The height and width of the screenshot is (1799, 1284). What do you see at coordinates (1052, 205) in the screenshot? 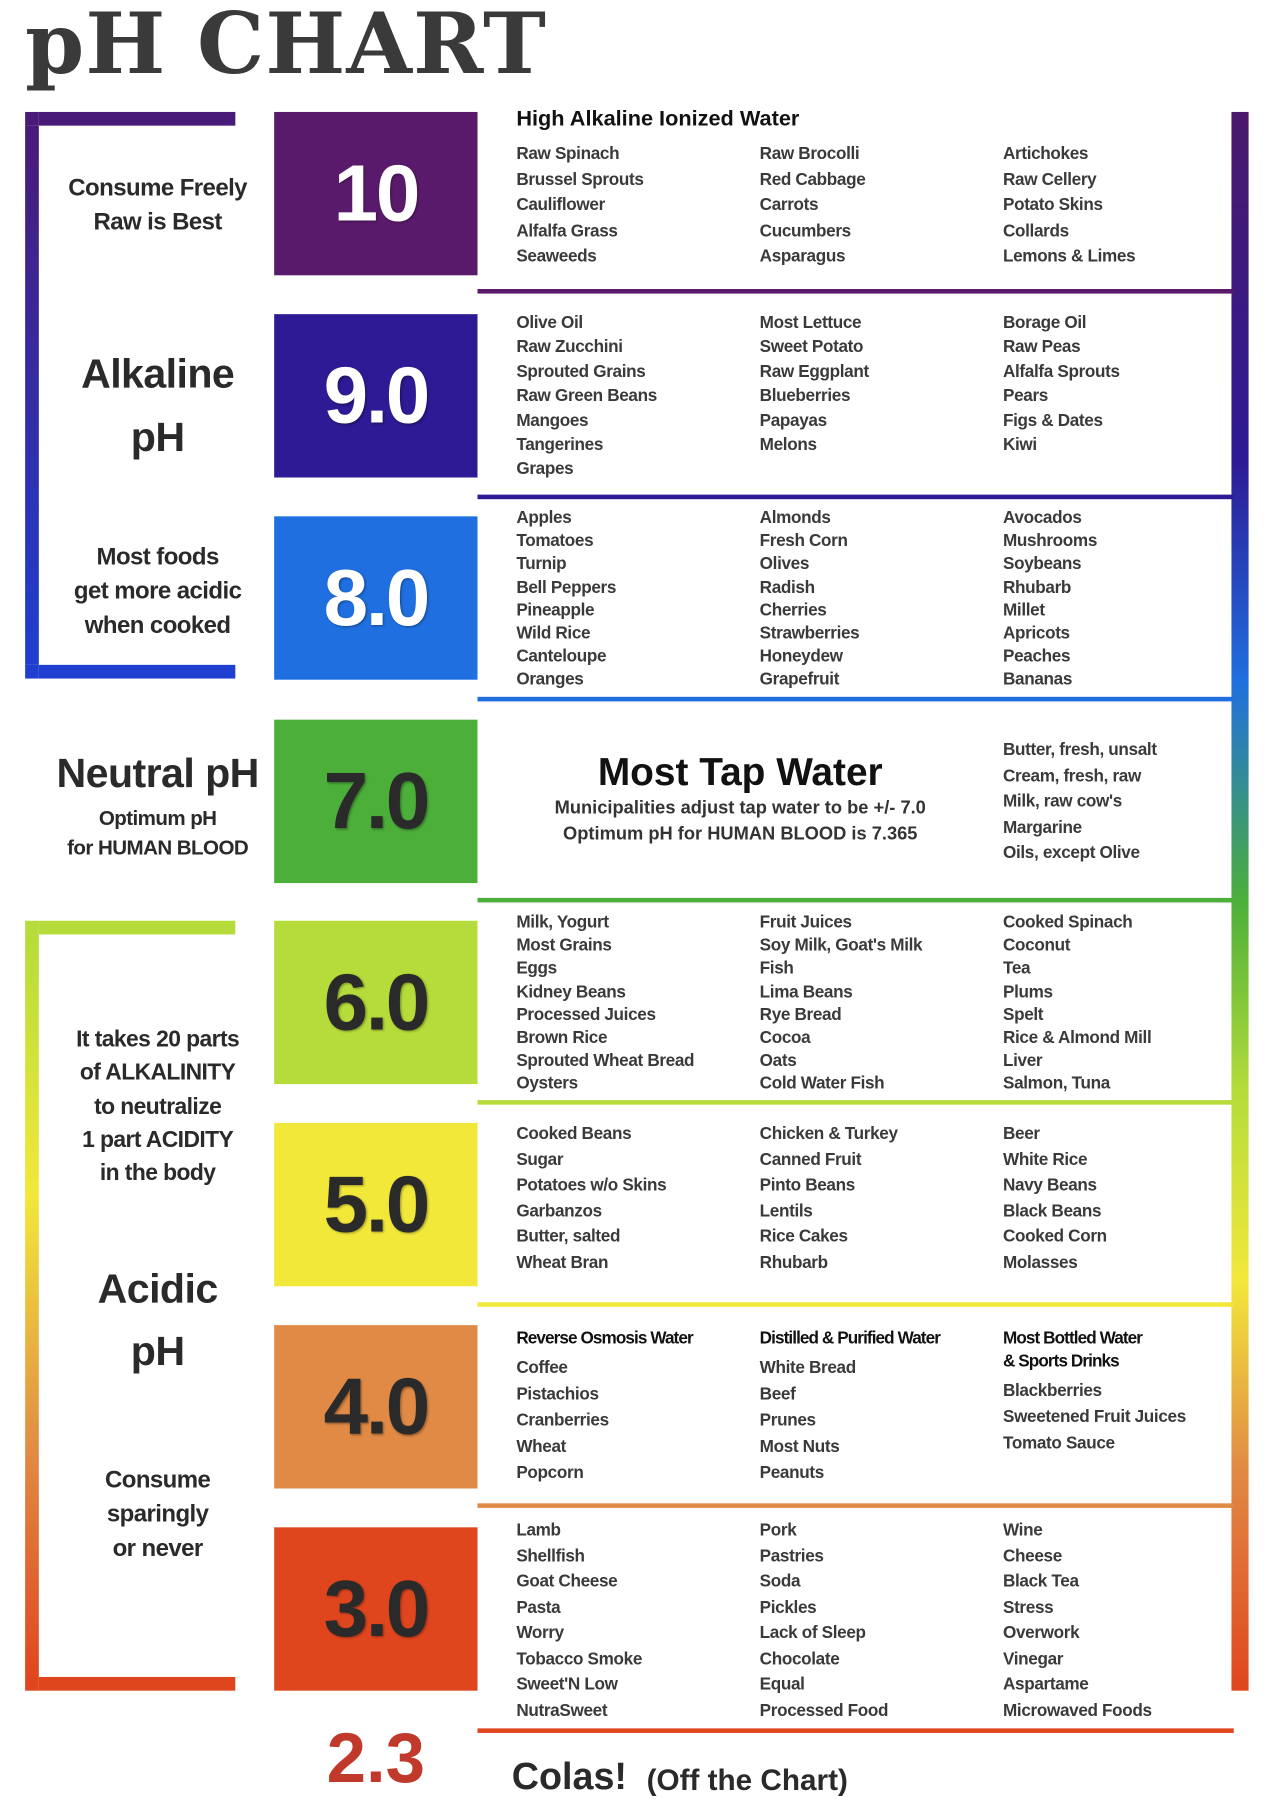
I see `food-item: Potato Skins` at bounding box center [1052, 205].